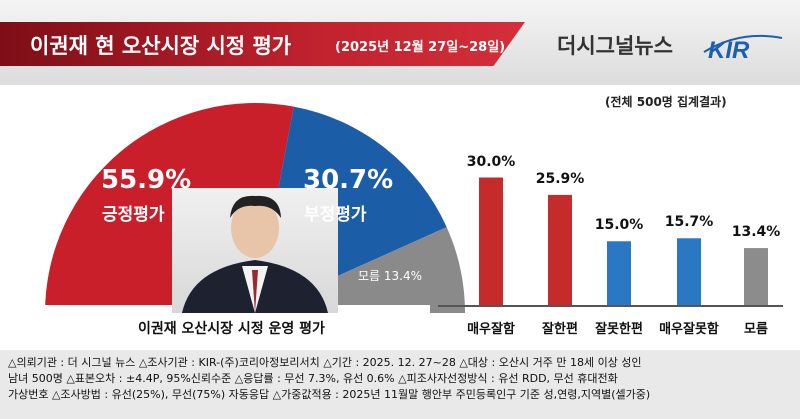 Image resolution: width=800 pixels, height=419 pixels. Describe the element at coordinates (420, 47) in the screenshot. I see `survey-date: (2025년 12월 27일~28일)` at that location.